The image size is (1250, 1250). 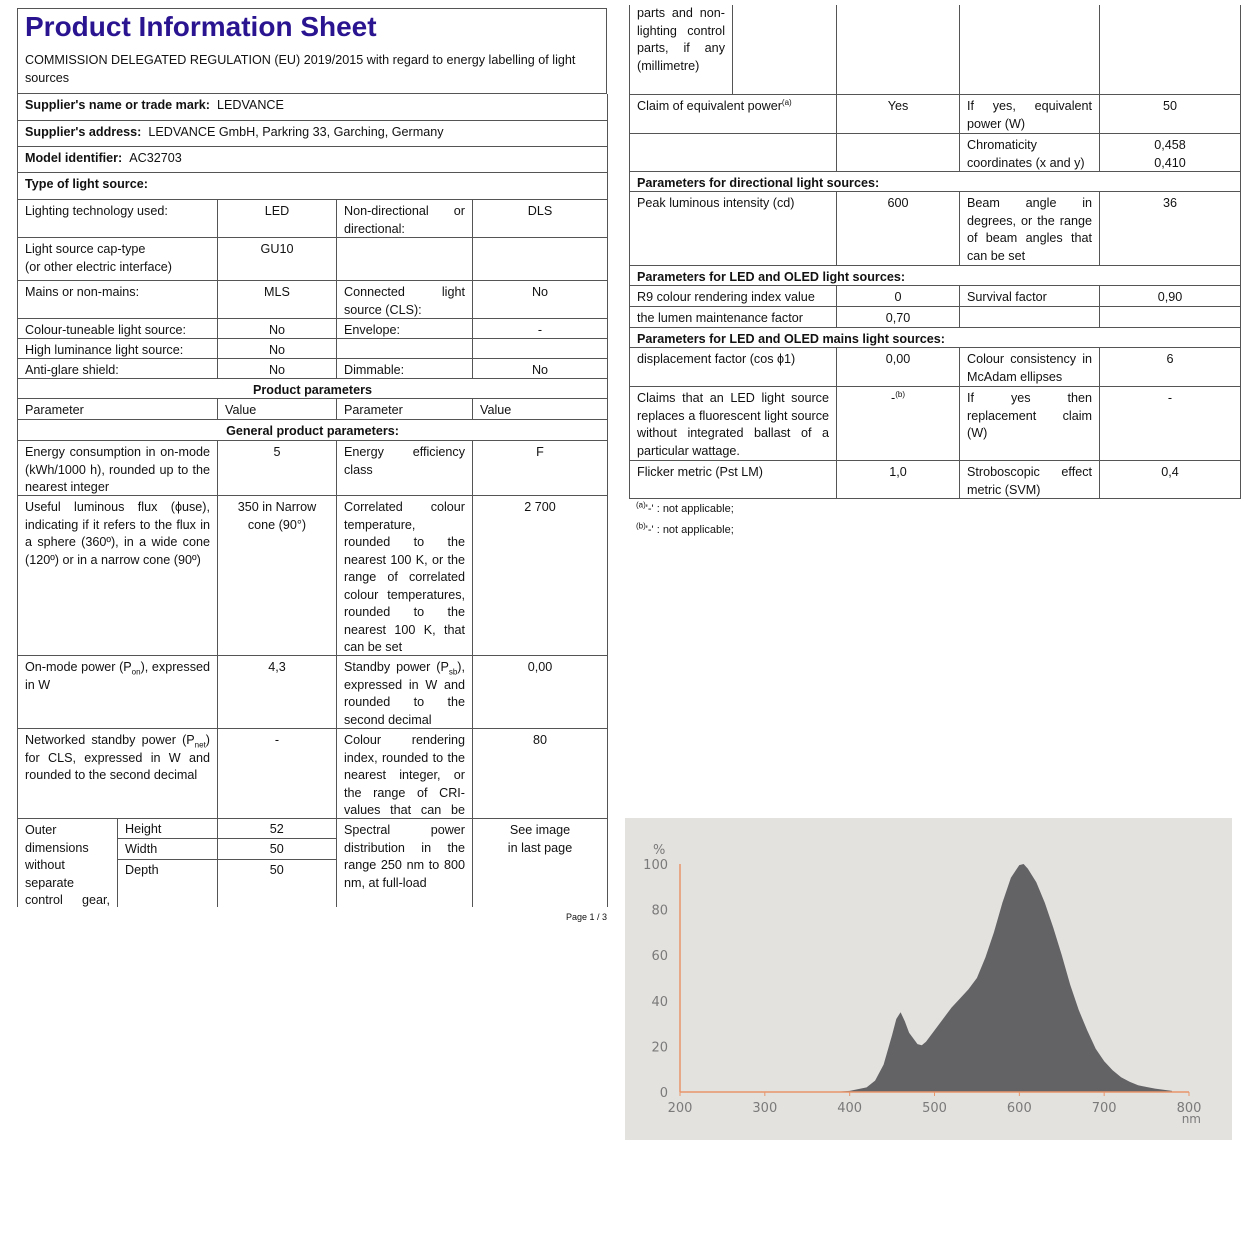 I want to click on section-heading: Product parameters, so click(x=313, y=388).